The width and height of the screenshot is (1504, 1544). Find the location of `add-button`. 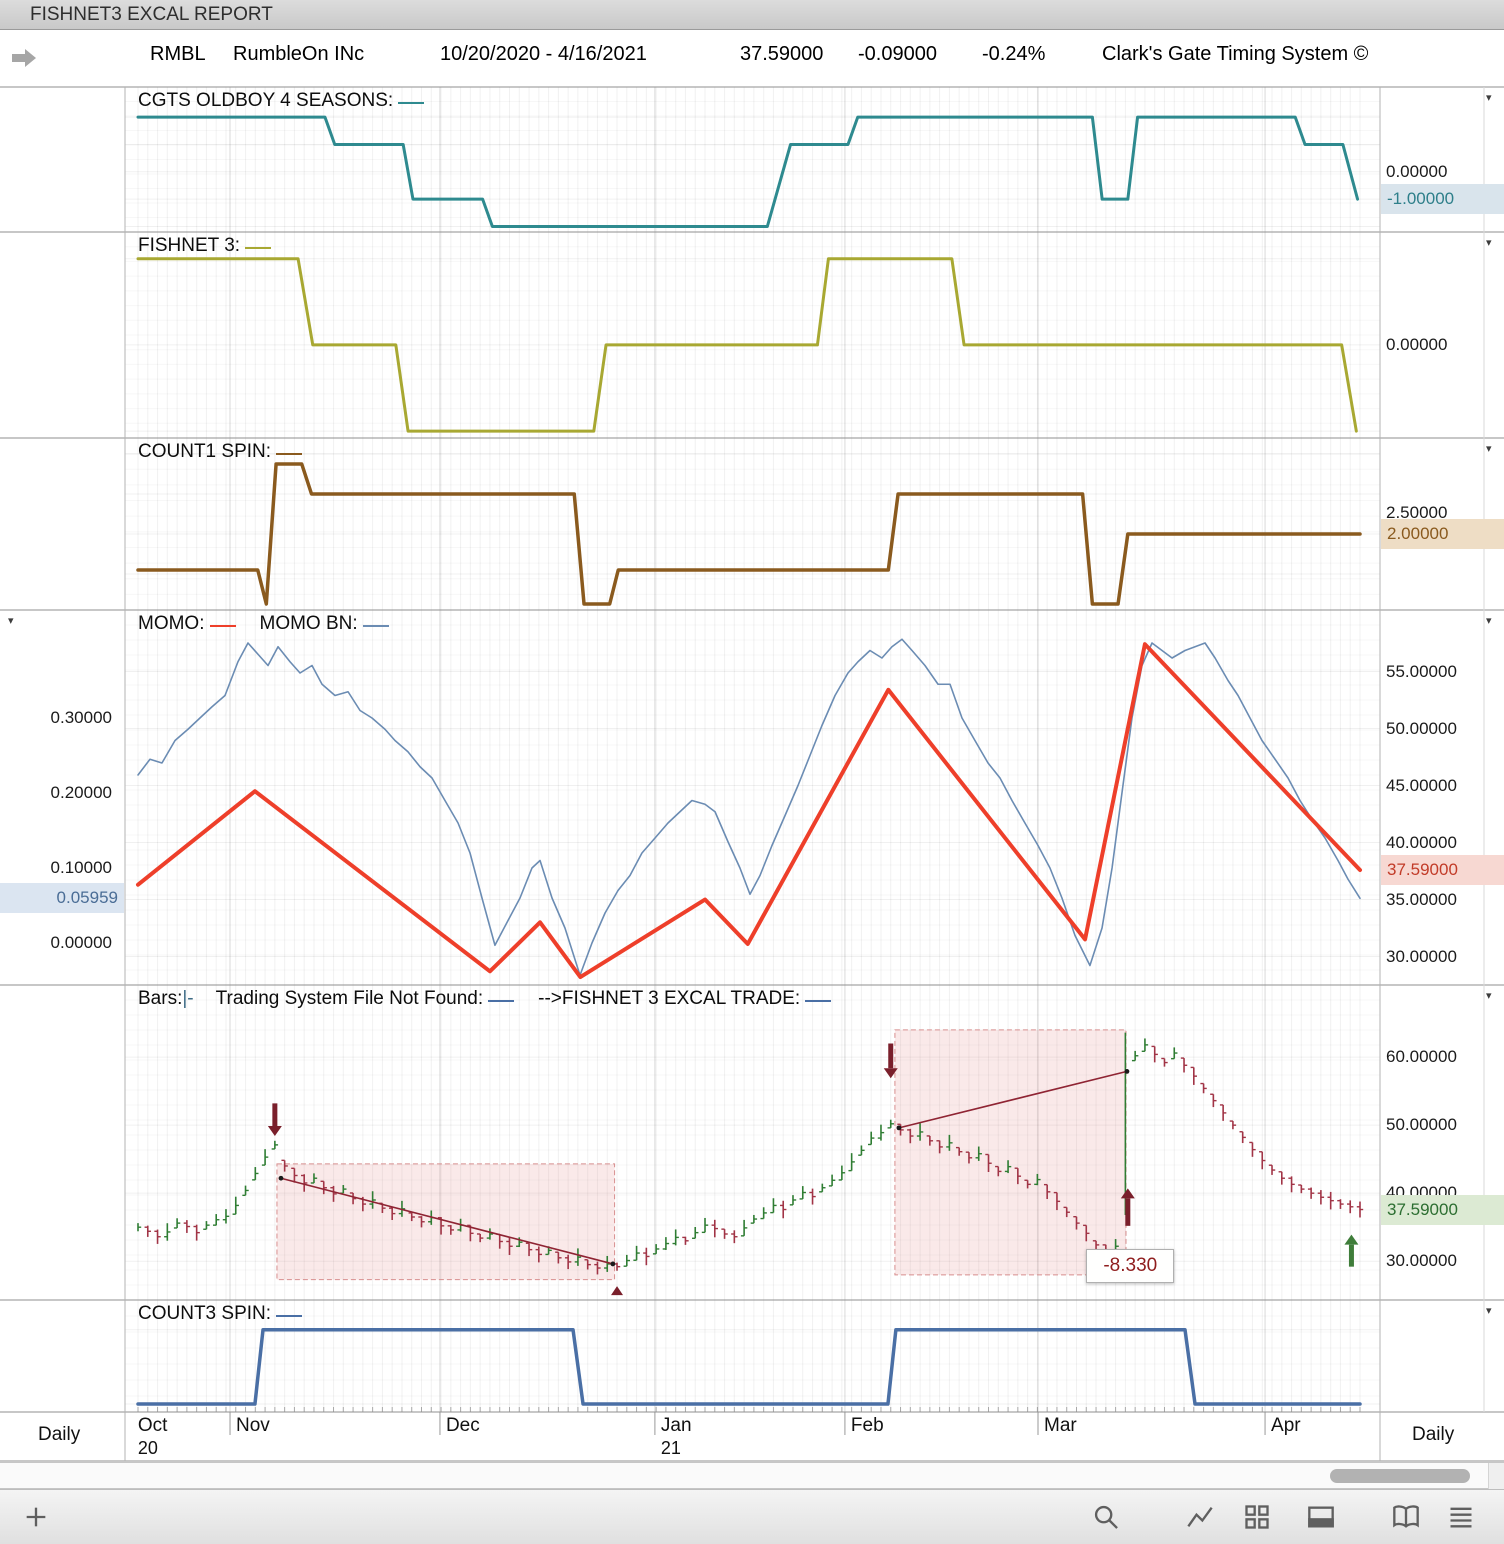

add-button is located at coordinates (36, 1517).